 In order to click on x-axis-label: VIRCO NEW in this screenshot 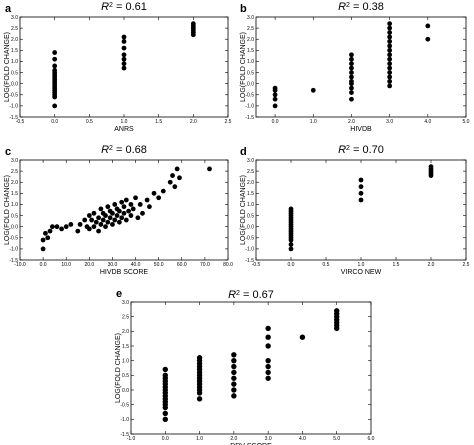, I will do `click(361, 272)`.